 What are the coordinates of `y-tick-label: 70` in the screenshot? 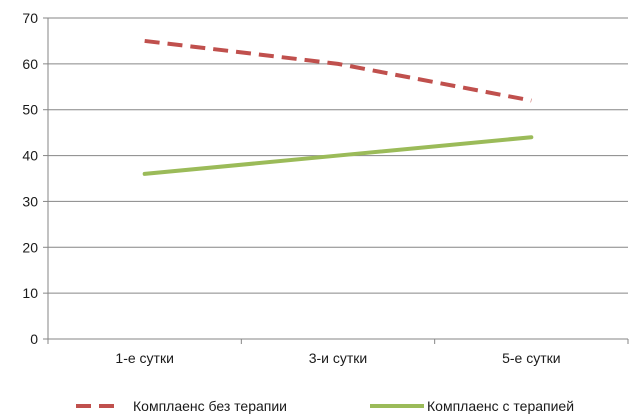 It's located at (30, 18).